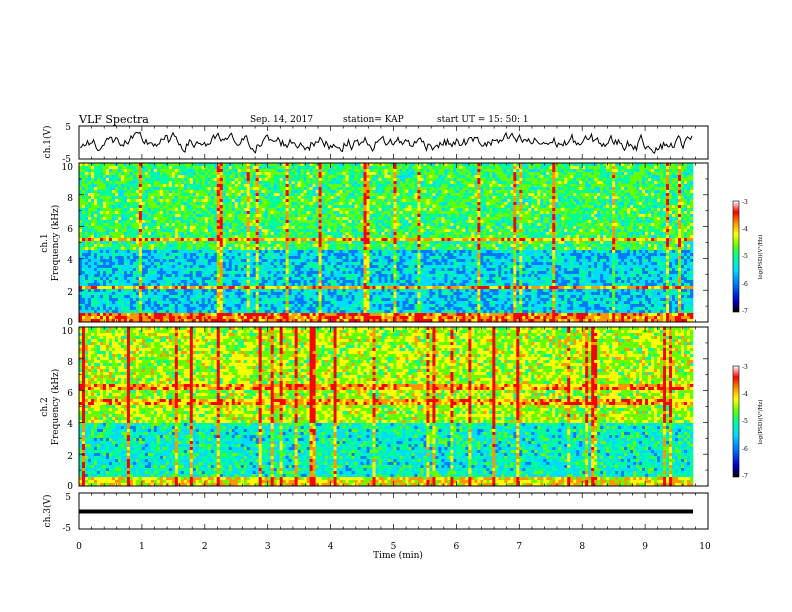 Image resolution: width=792 pixels, height=612 pixels. I want to click on ch3-ytick-5: 5, so click(68, 498).